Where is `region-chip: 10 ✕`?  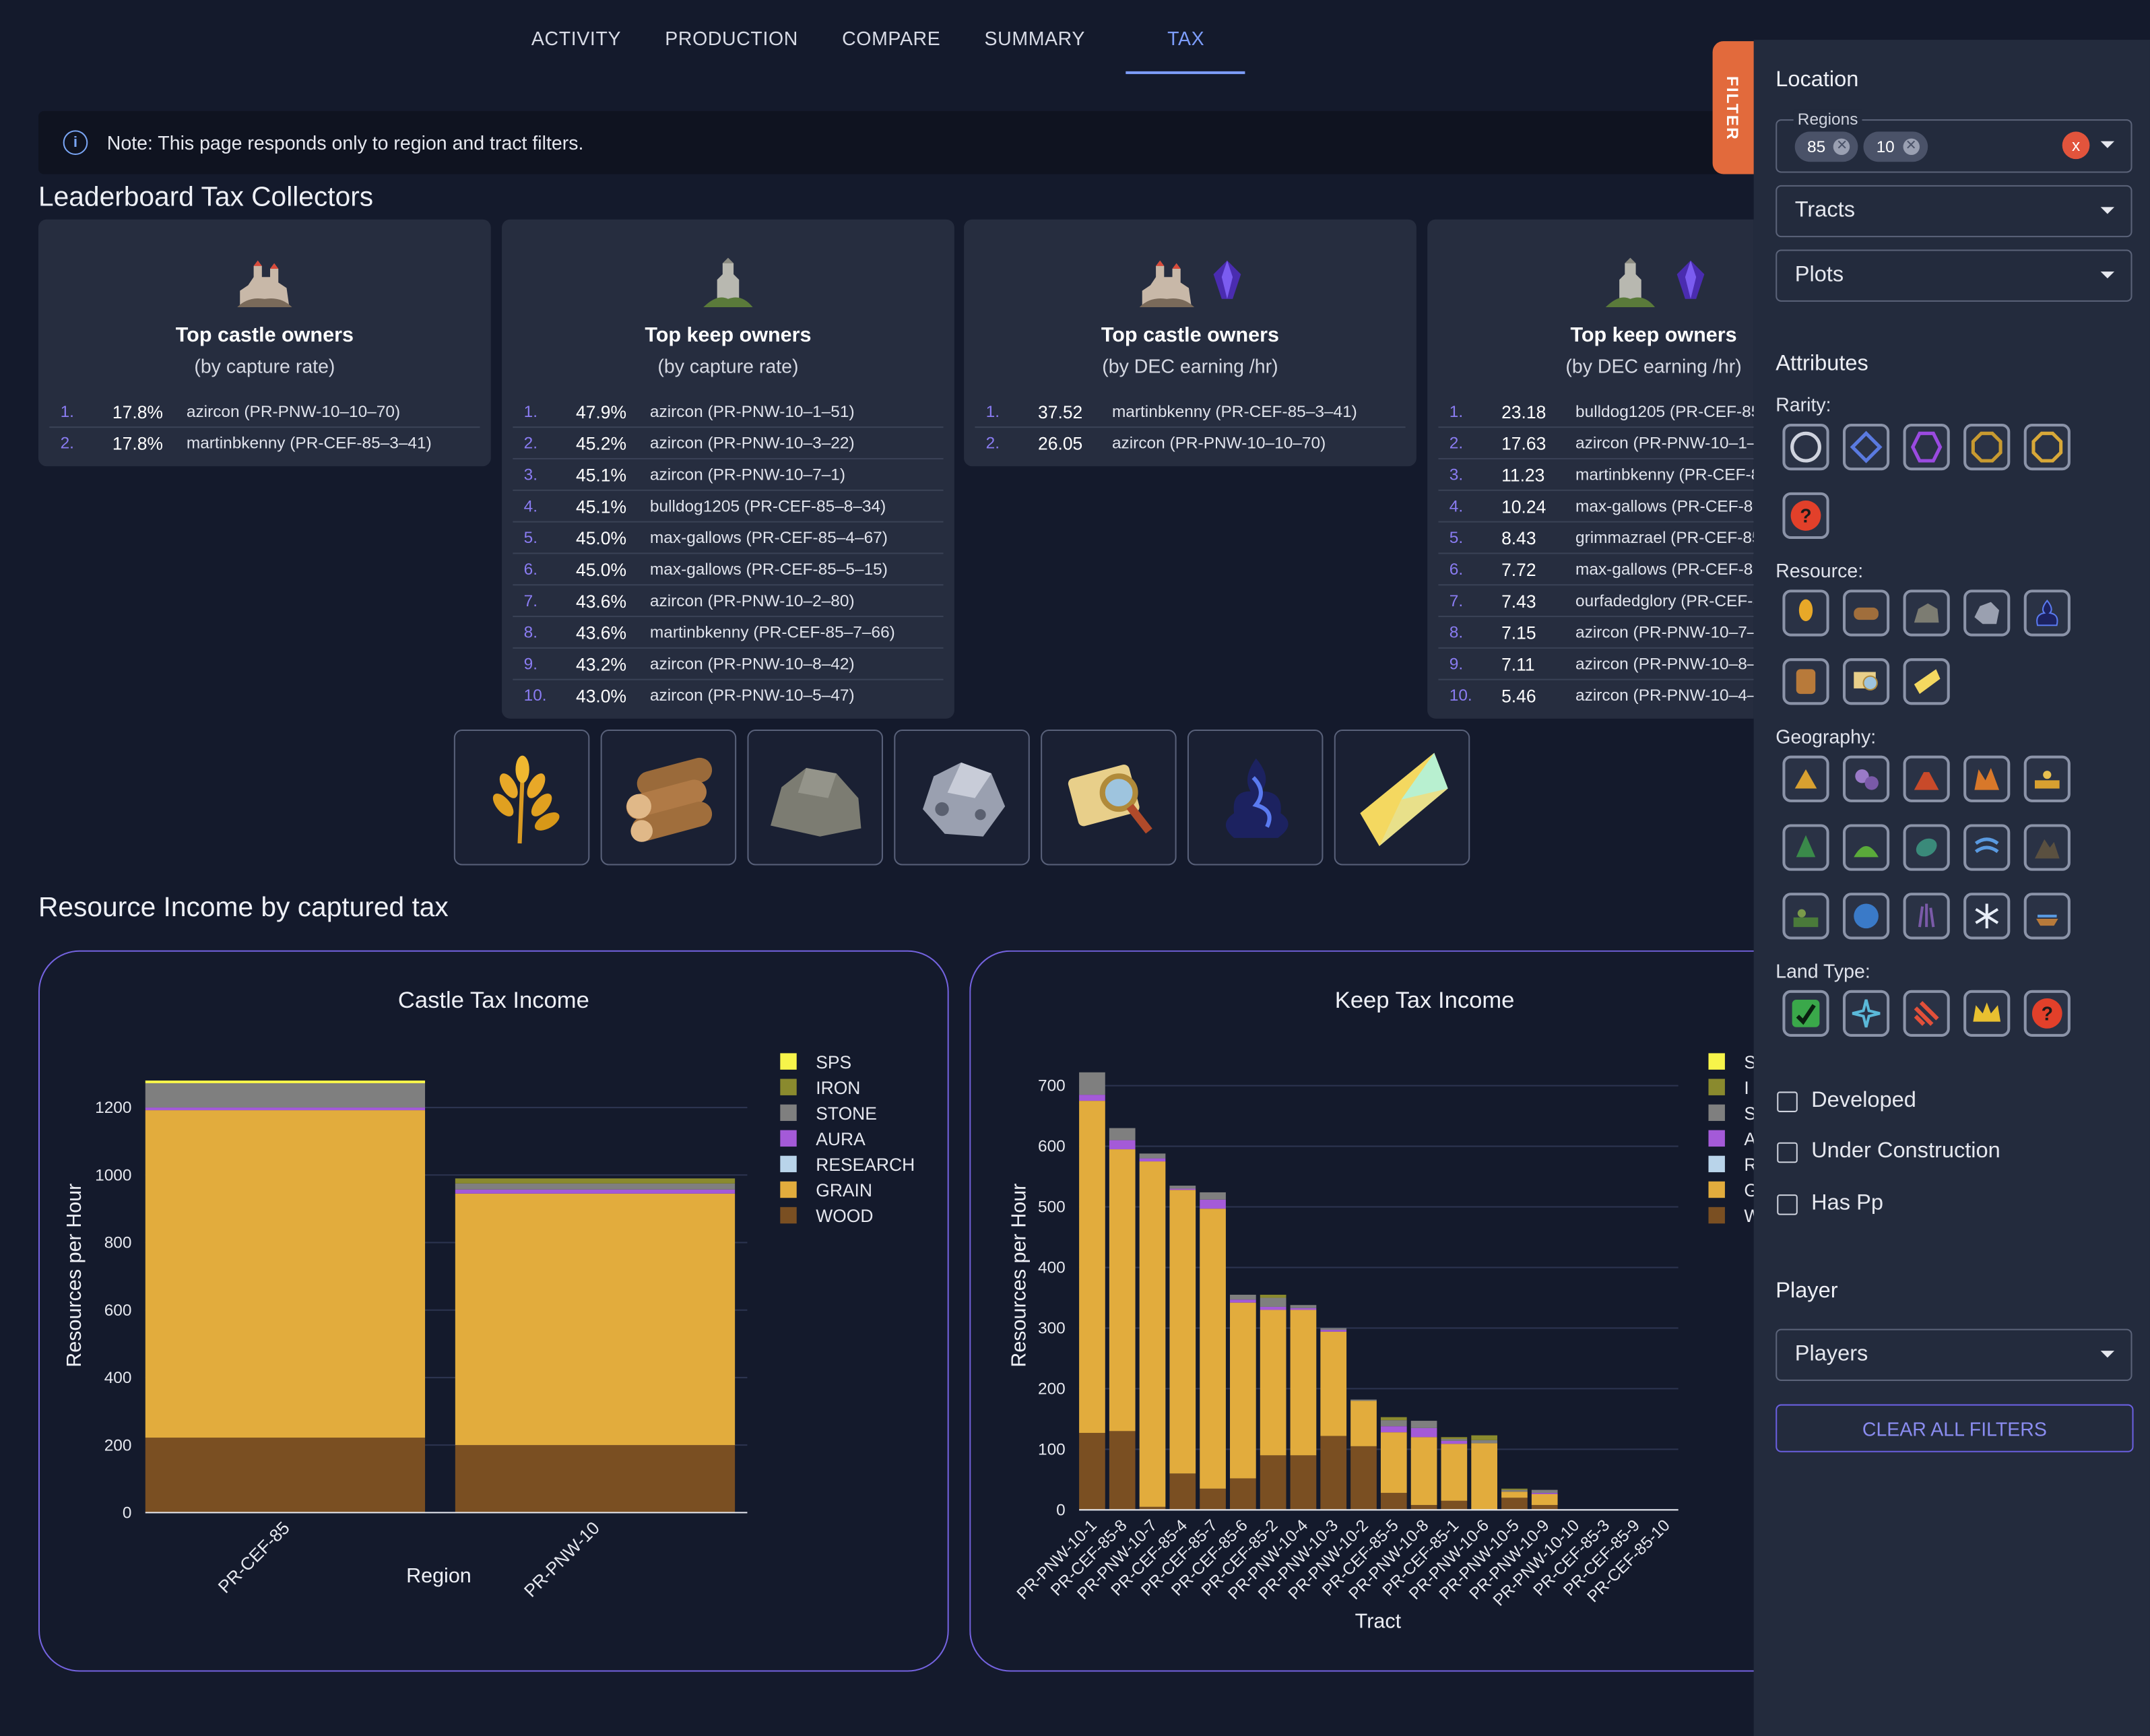 region-chip: 10 ✕ is located at coordinates (1896, 146).